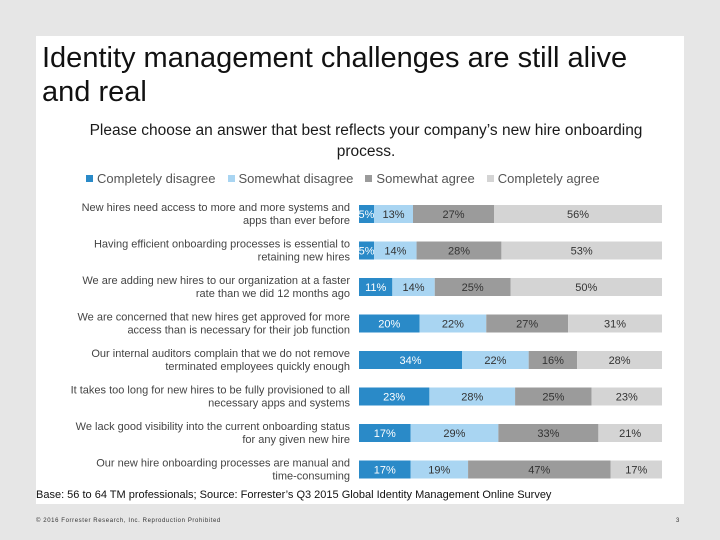  I want to click on value-label: 20%, so click(389, 325).